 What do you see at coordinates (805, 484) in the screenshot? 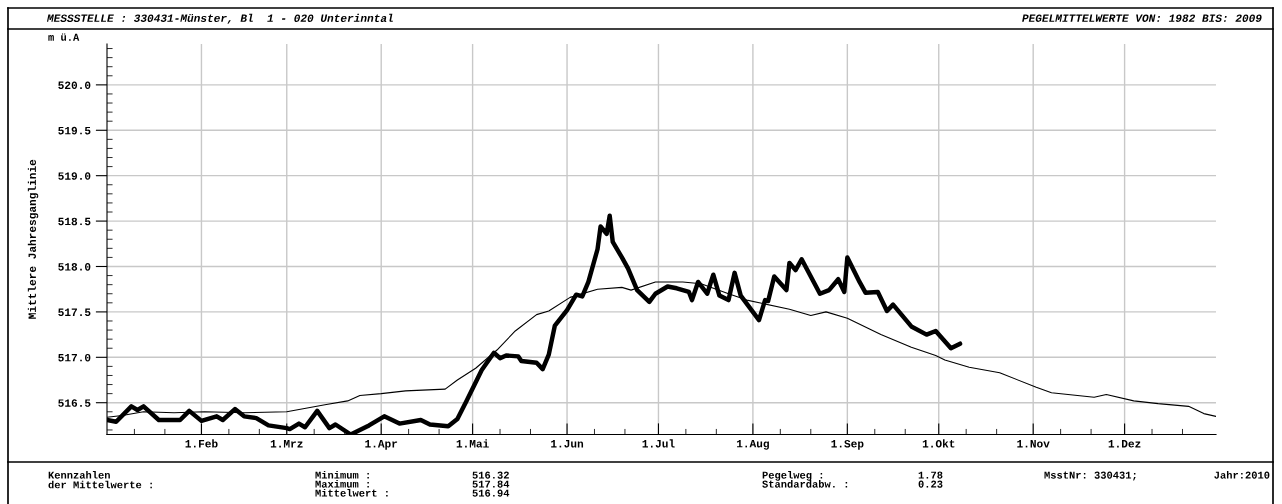
I see `text: Standardabw. :` at bounding box center [805, 484].